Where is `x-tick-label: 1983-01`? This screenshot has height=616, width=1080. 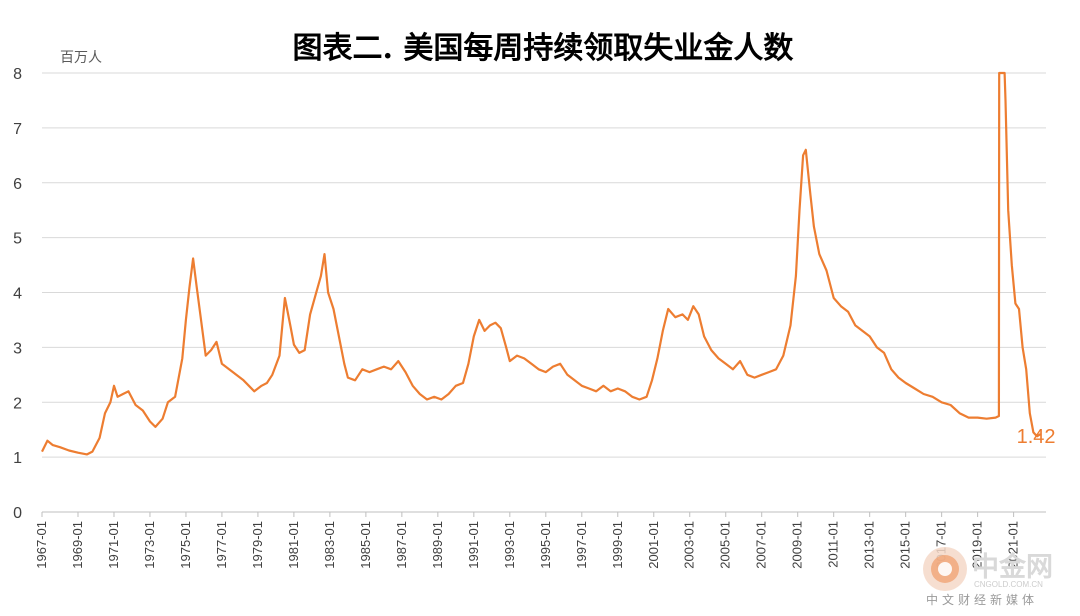
x-tick-label: 1983-01 is located at coordinates (329, 545).